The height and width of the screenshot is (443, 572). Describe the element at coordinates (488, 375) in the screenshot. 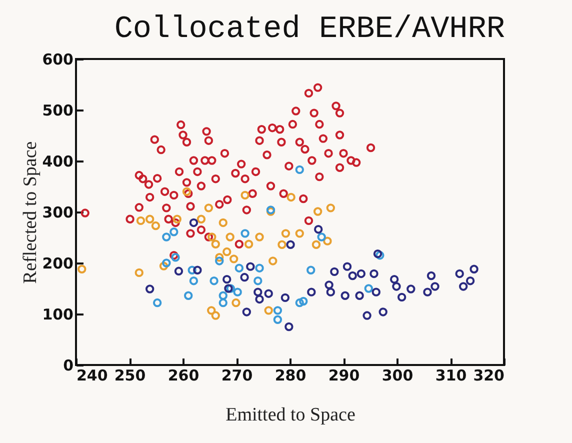

I see `x-tick-label: 320` at that location.